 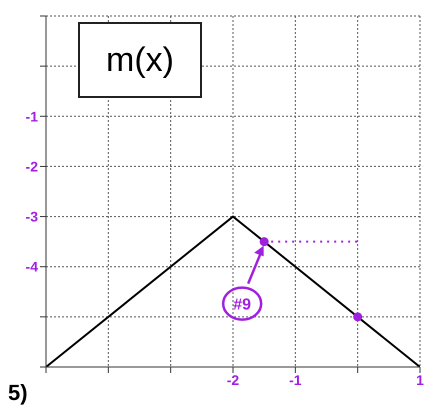 What do you see at coordinates (32, 166) in the screenshot?
I see `y-tick-label: -2` at bounding box center [32, 166].